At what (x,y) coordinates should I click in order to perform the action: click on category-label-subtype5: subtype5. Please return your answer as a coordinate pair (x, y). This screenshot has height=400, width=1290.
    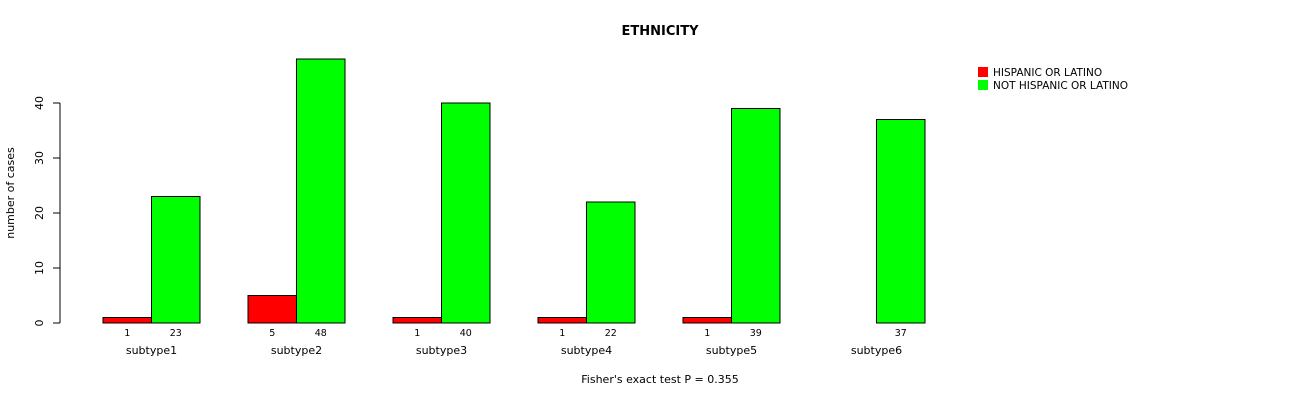
    Looking at the image, I should click on (731, 350).